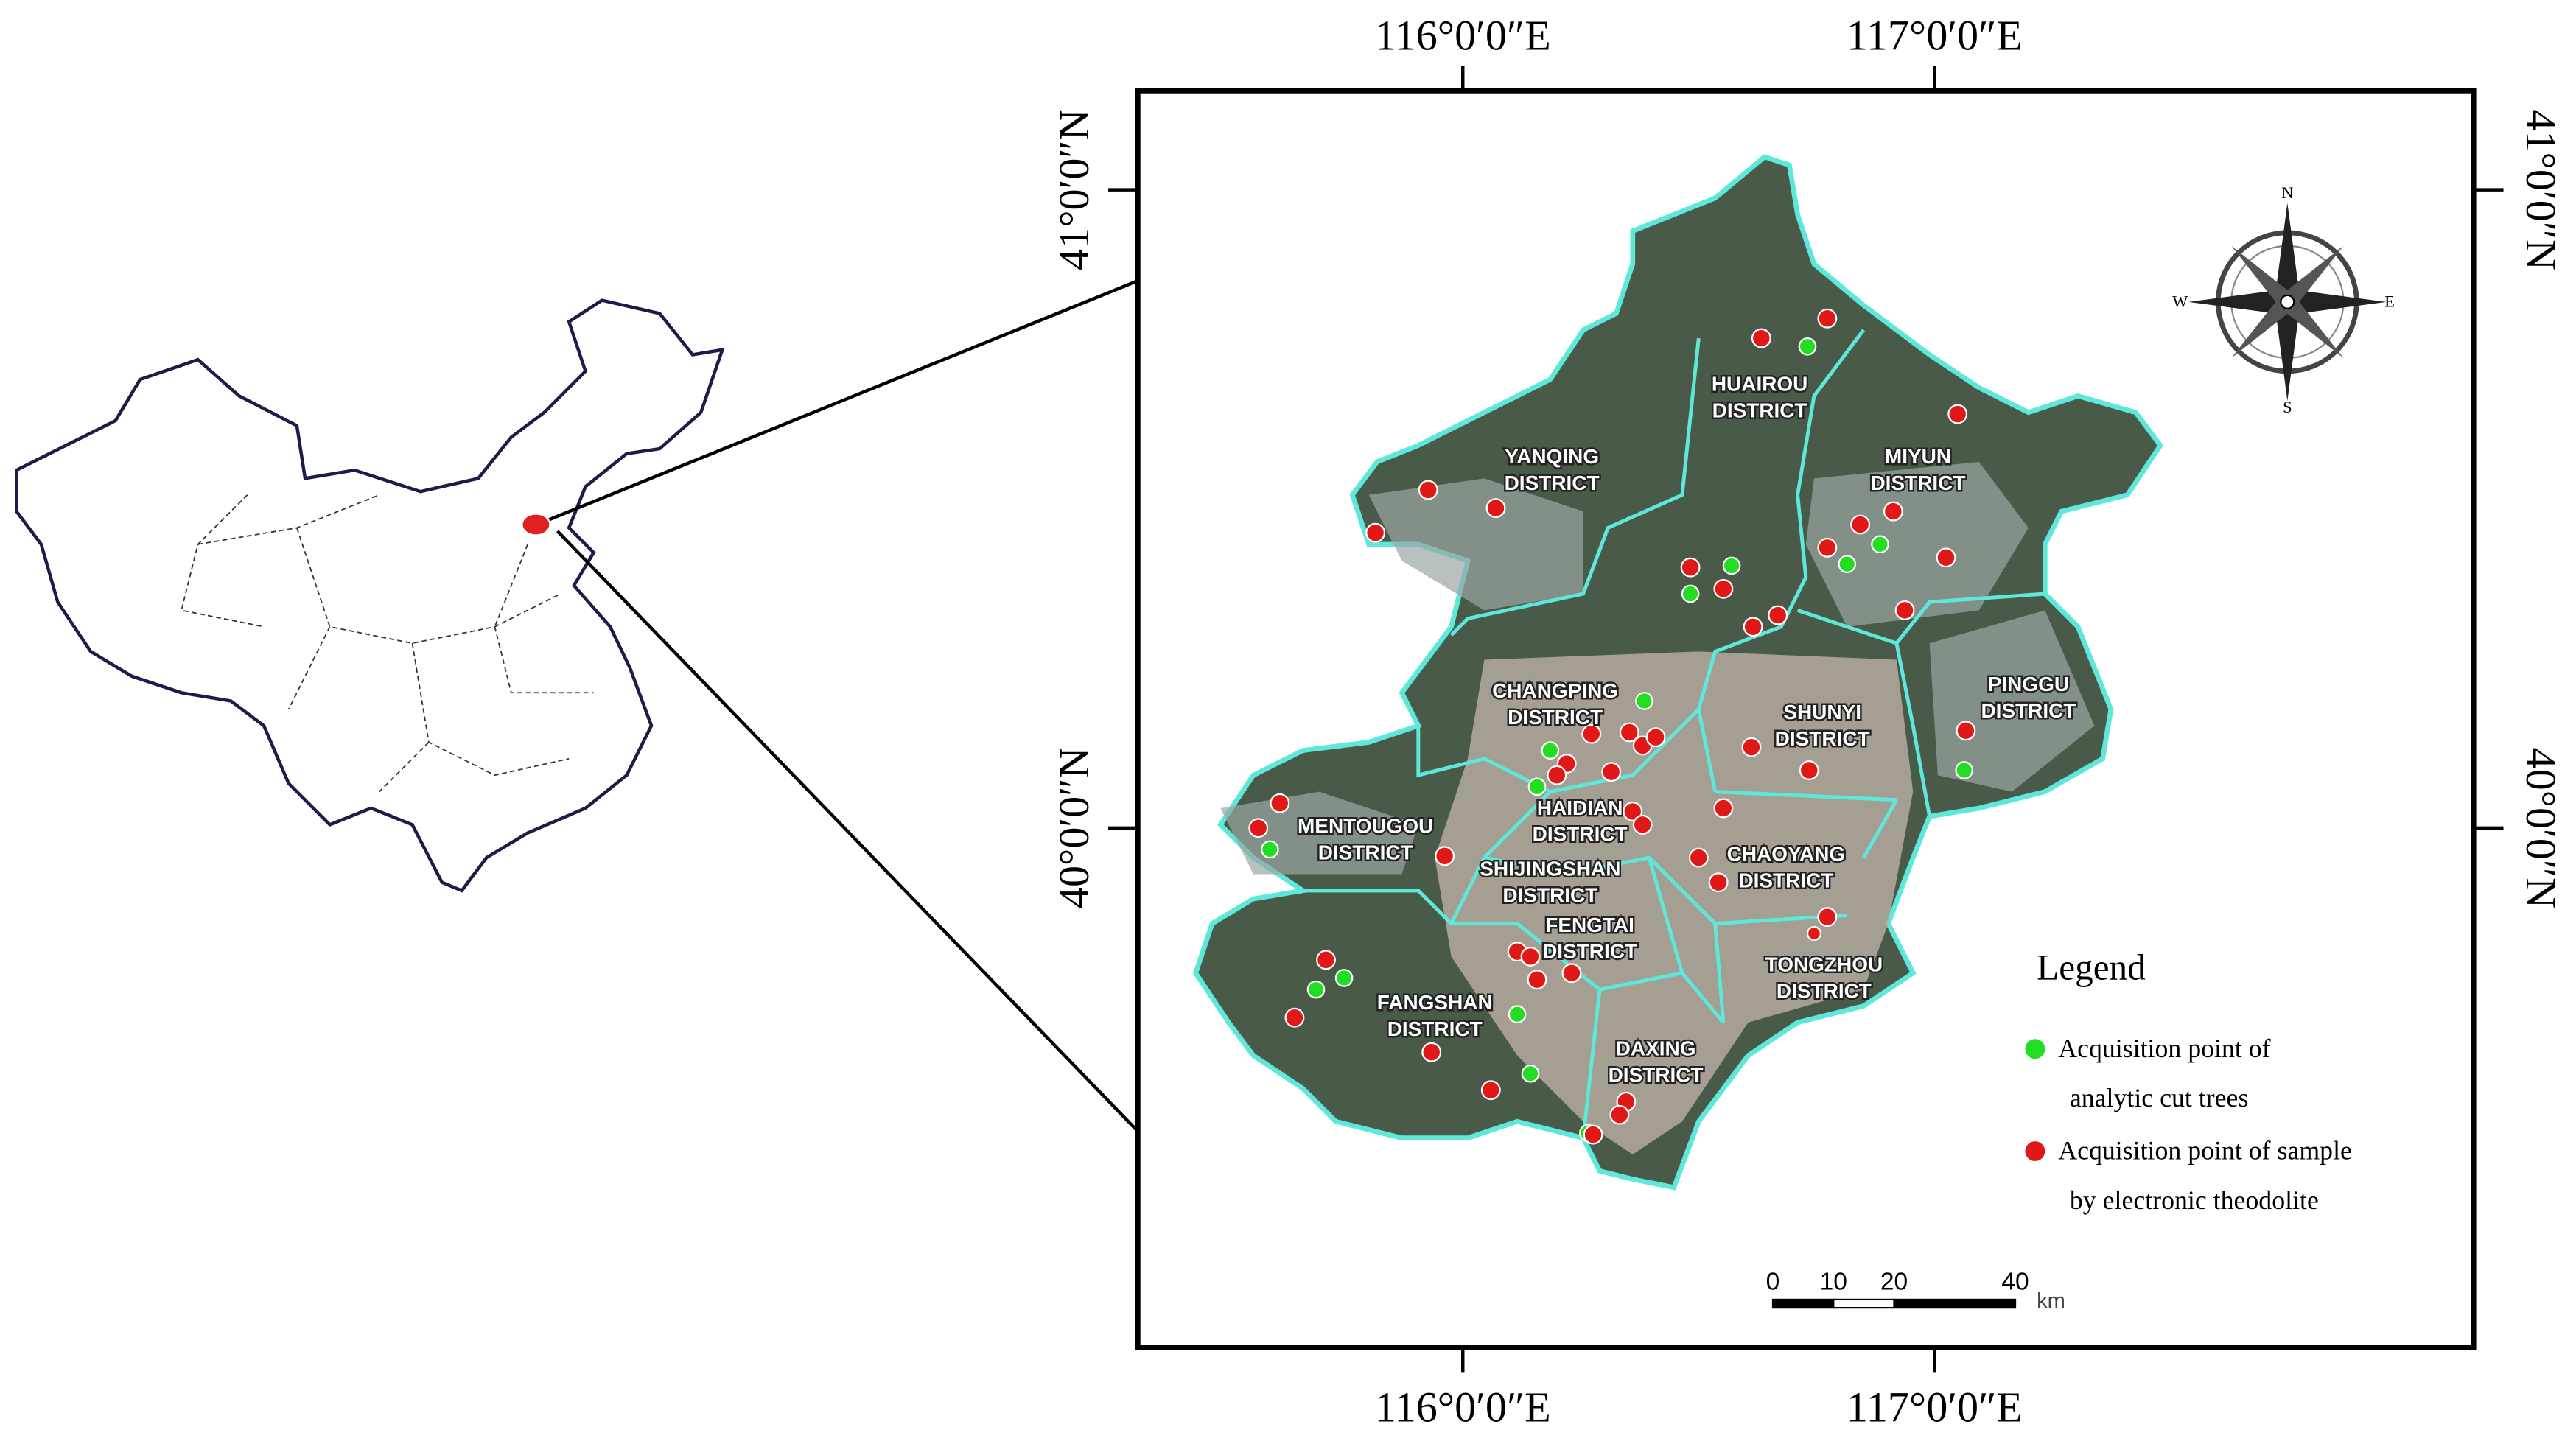  What do you see at coordinates (1365, 826) in the screenshot?
I see `district-label: MENTOUGOU` at bounding box center [1365, 826].